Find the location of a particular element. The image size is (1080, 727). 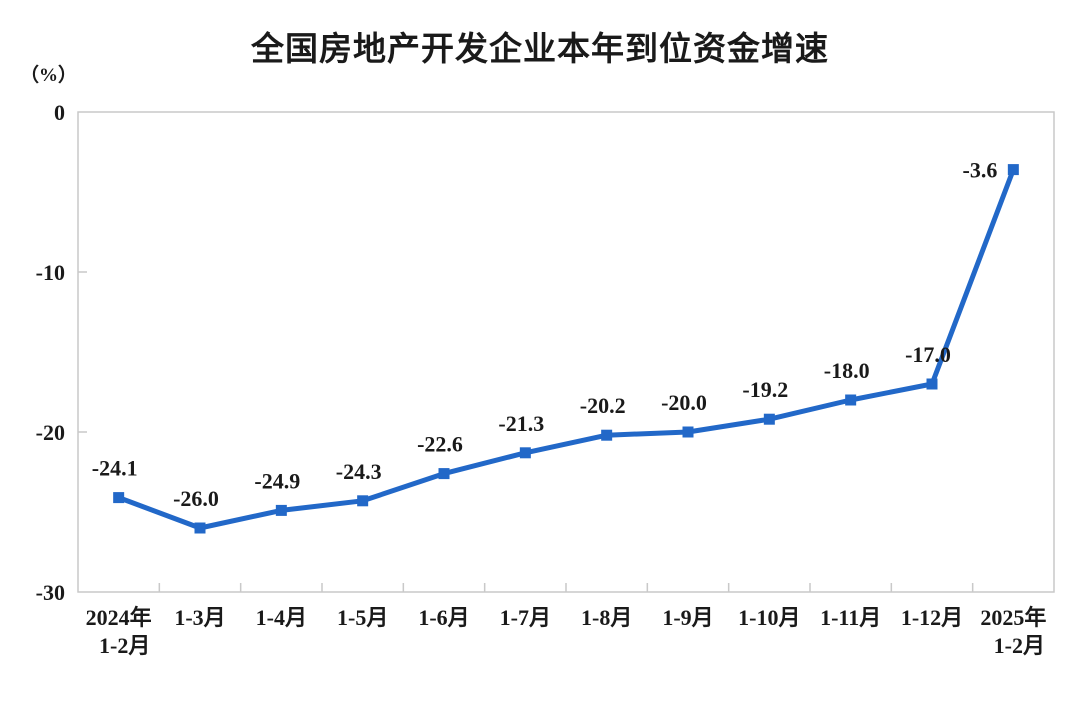

data-point-label: -19.2 is located at coordinates (765, 389).